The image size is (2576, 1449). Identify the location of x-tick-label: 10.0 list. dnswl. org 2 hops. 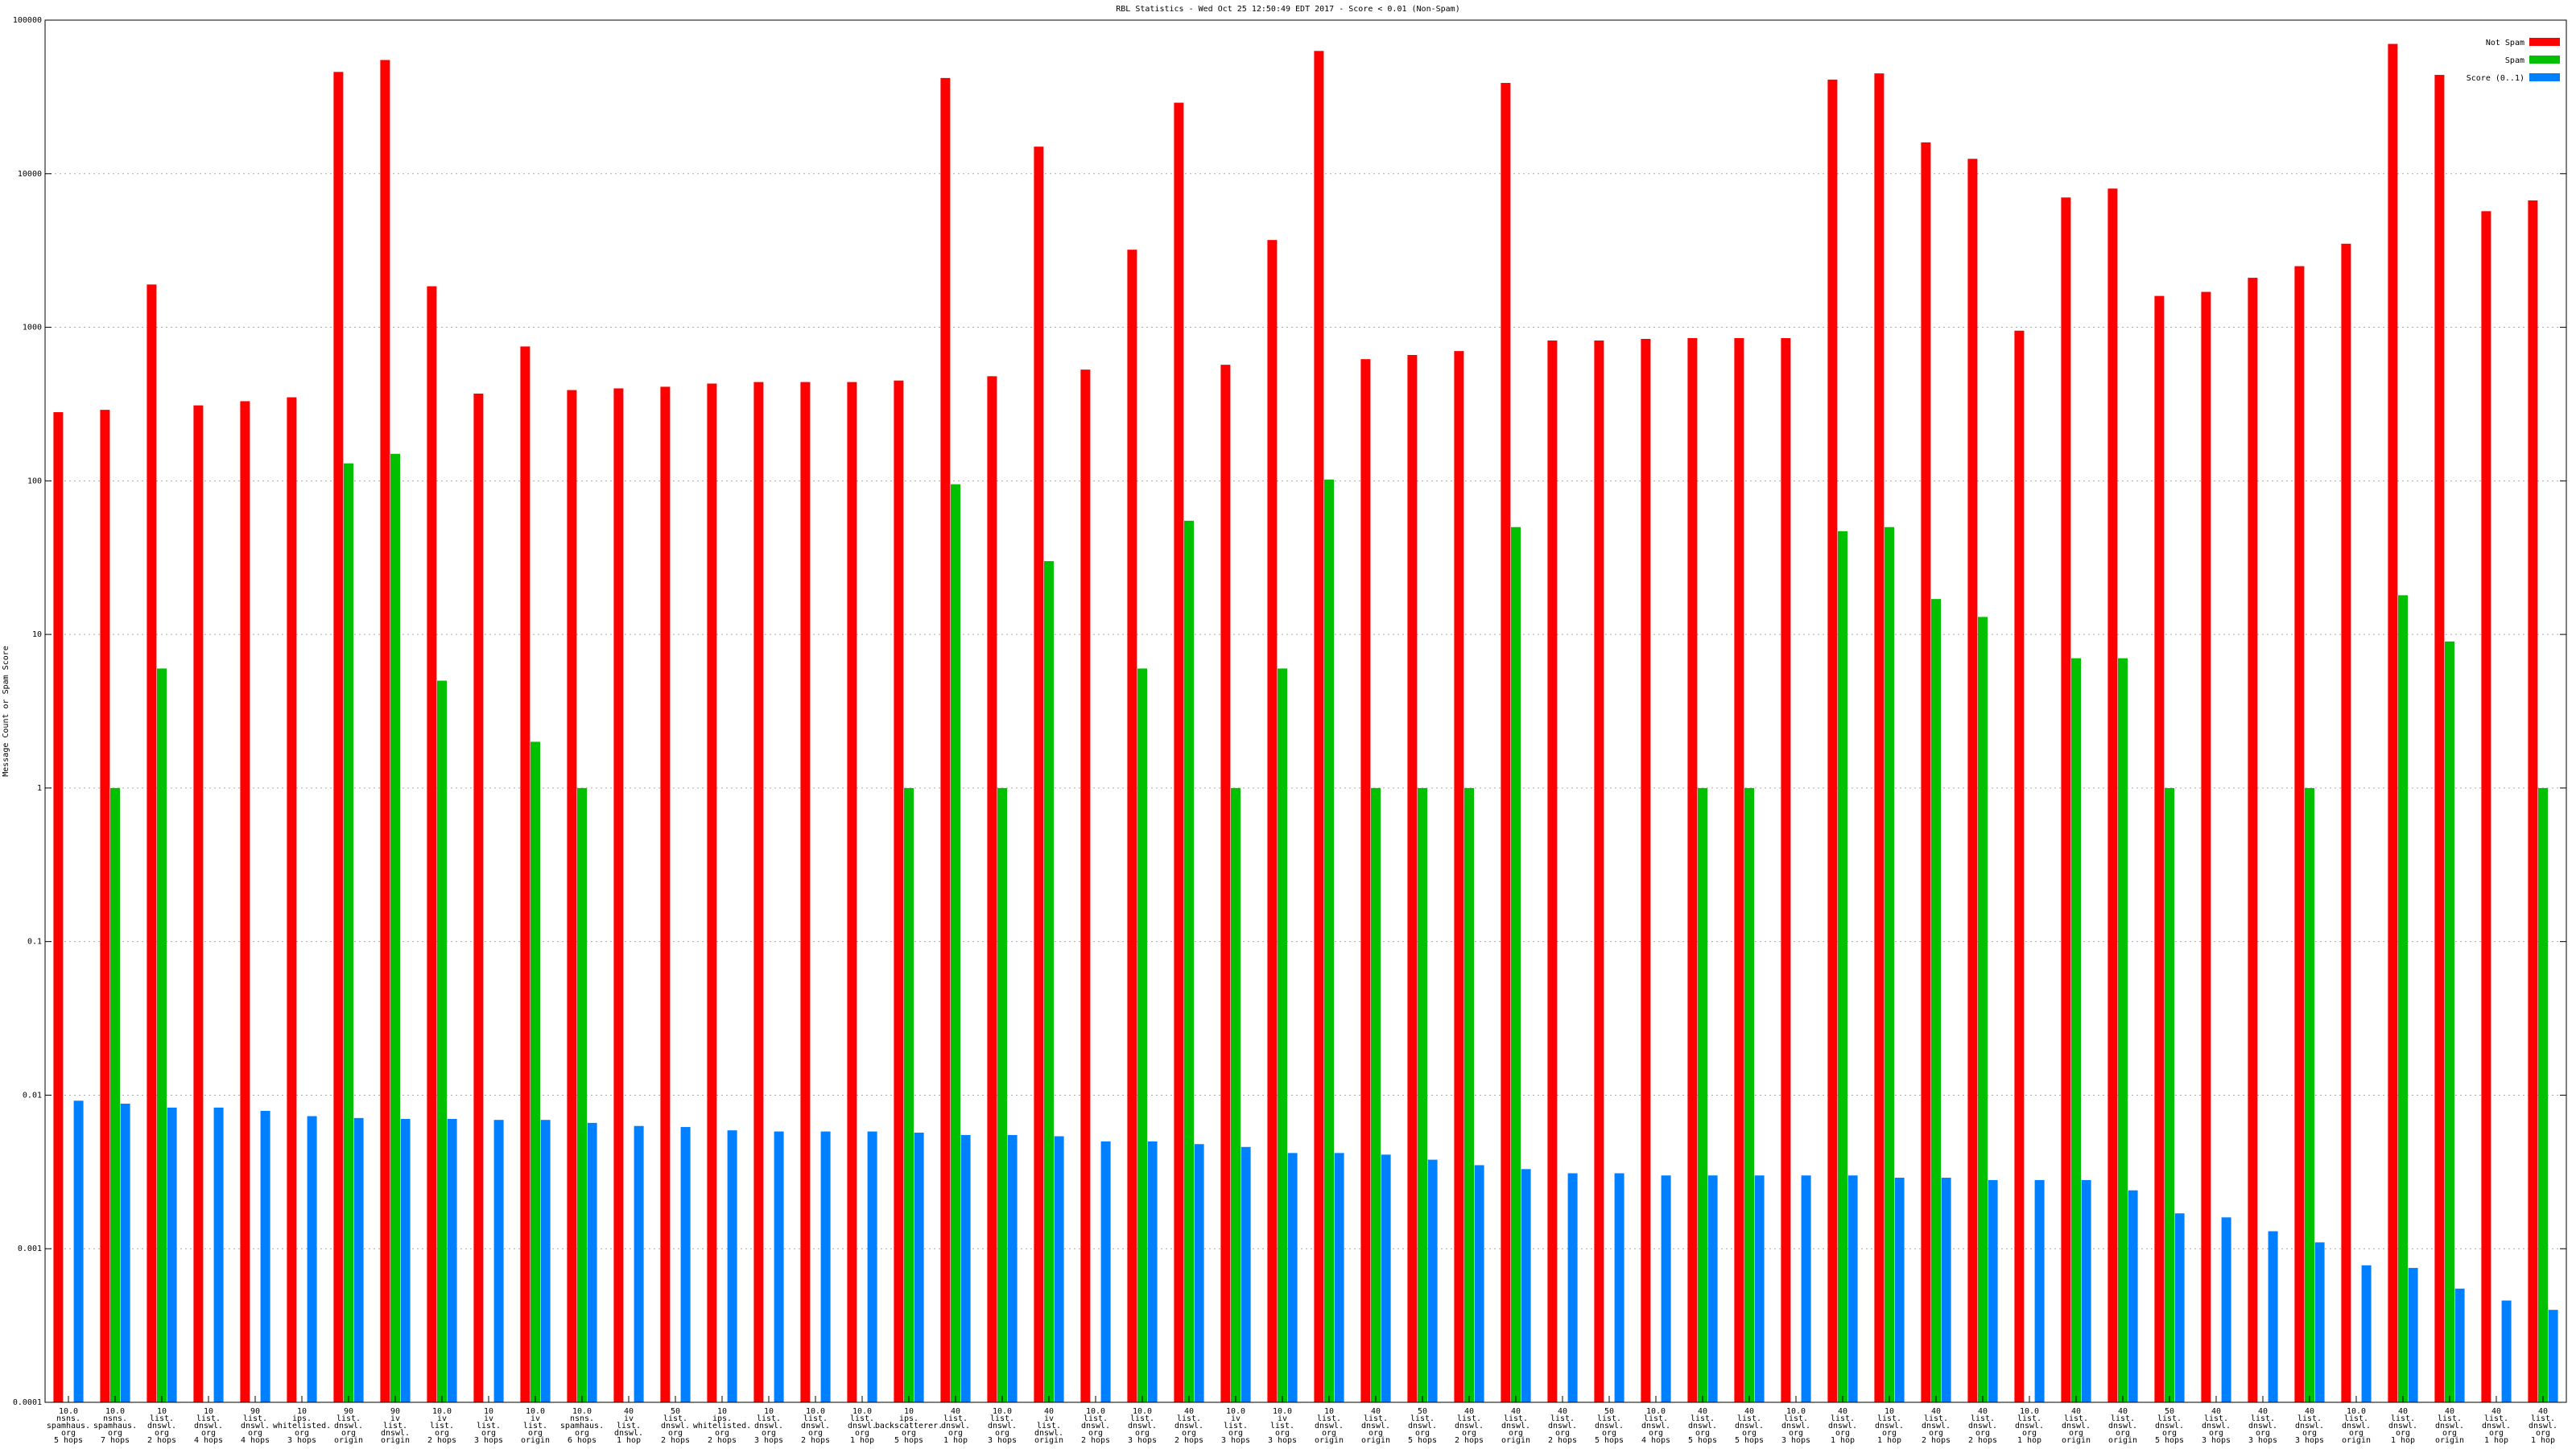
(815, 1426).